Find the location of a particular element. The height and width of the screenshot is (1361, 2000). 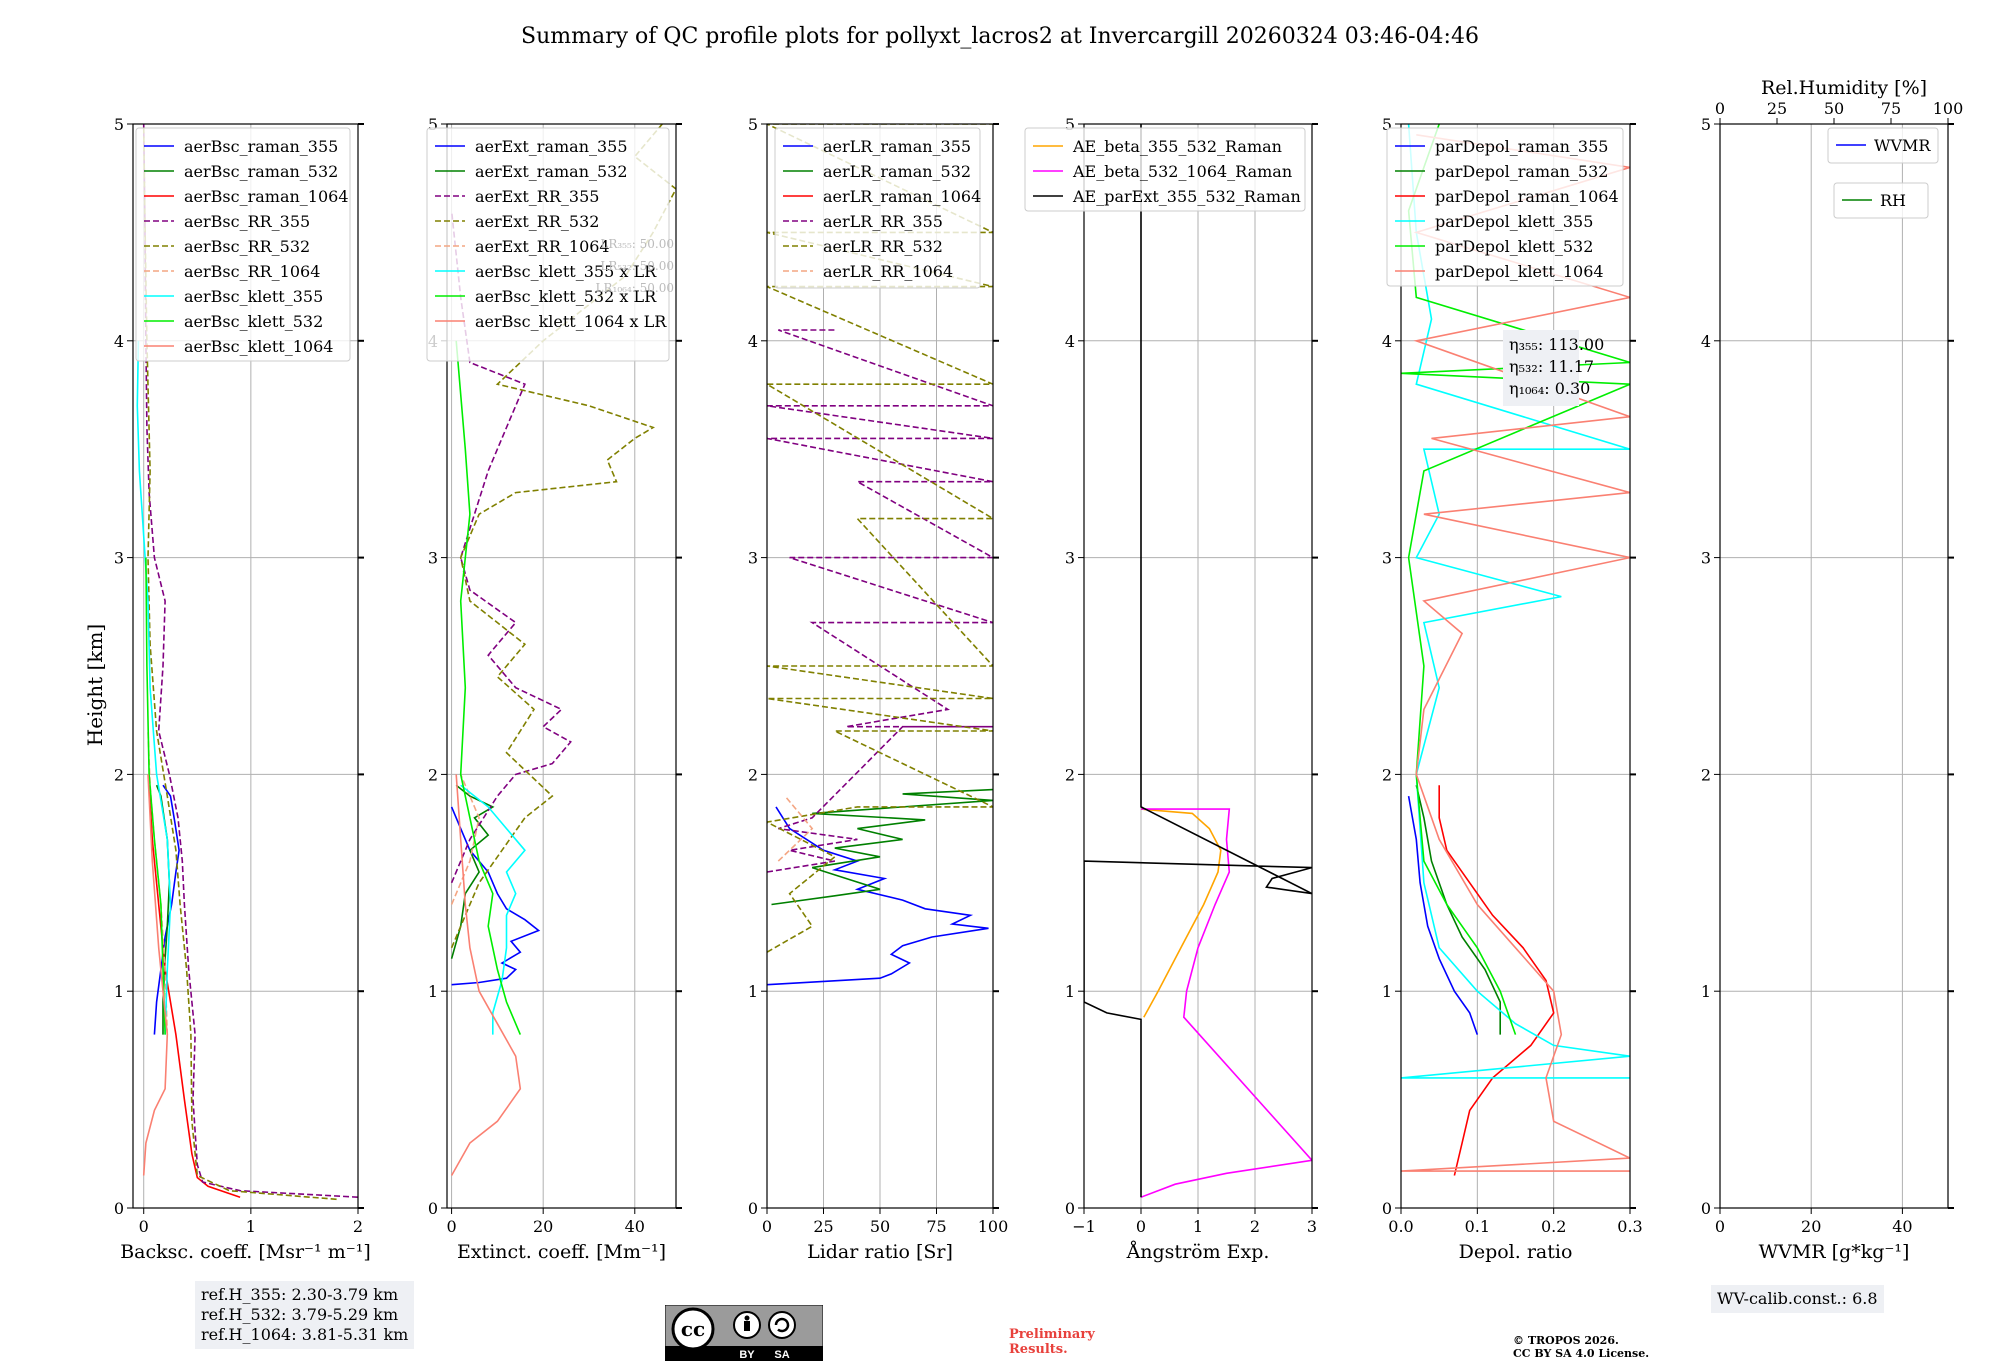

eta-label: η₃₅₅: 113.00 is located at coordinates (1556, 344).